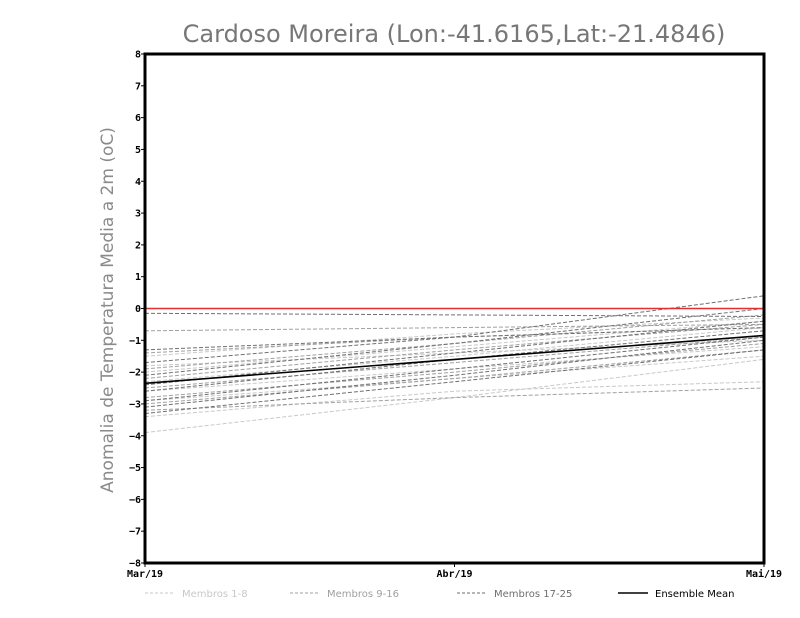  Describe the element at coordinates (135, 341) in the screenshot. I see `y-tick-label: −1` at that location.